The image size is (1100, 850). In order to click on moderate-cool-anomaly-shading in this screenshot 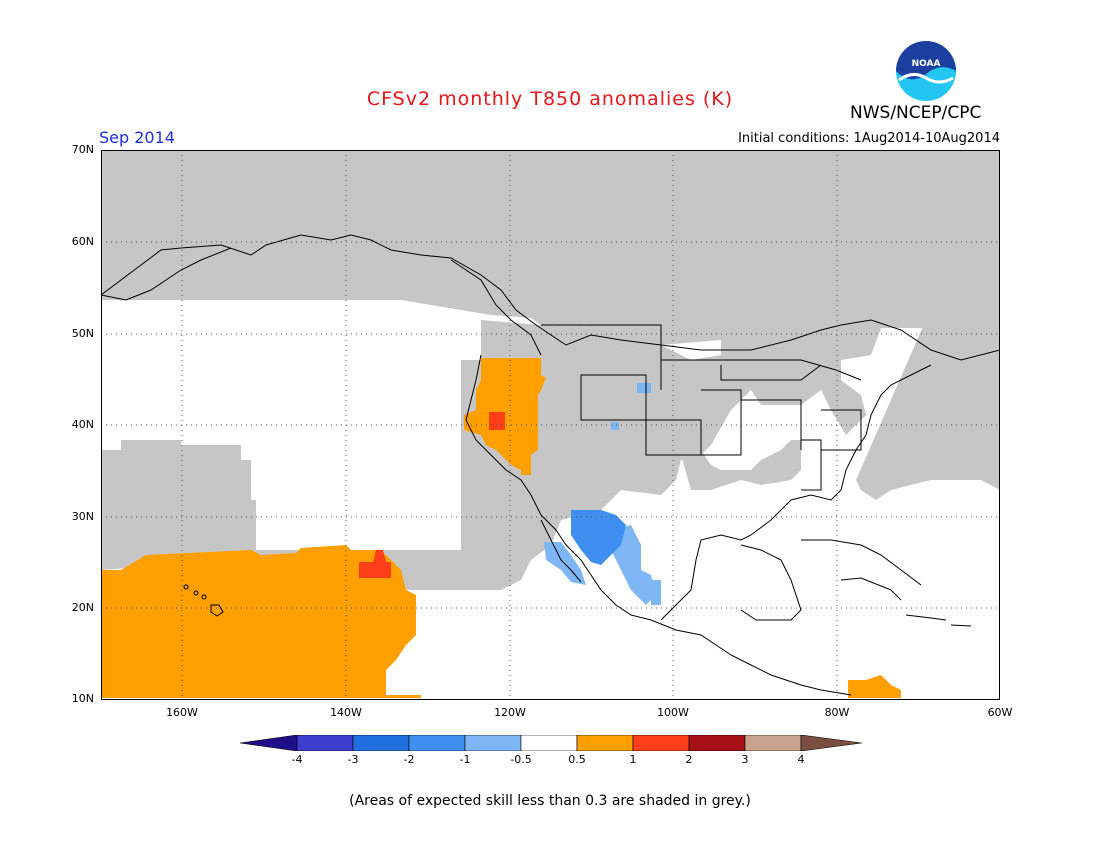, I will do `click(598, 537)`.